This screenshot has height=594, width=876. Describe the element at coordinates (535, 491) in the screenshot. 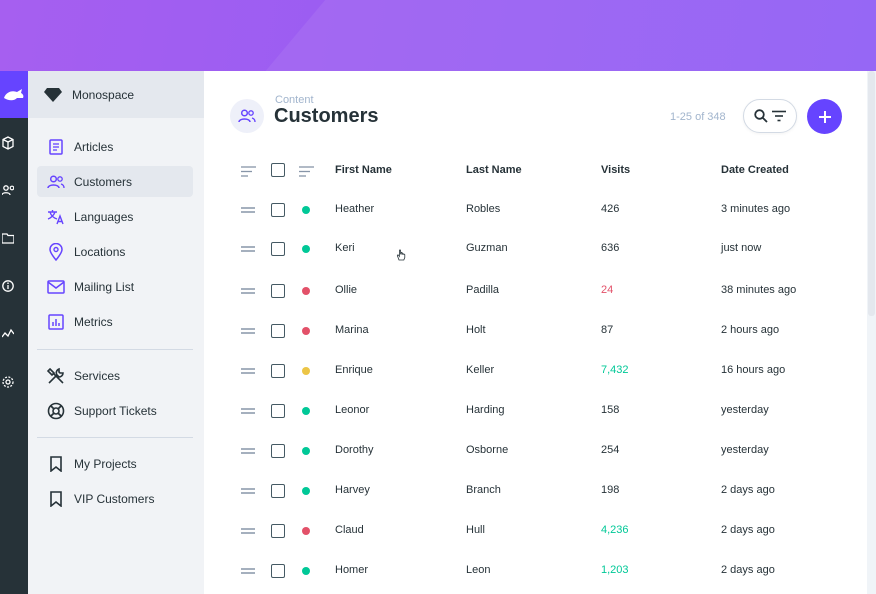

I see `table-row: Harvey Branch 198 2 days ago` at that location.